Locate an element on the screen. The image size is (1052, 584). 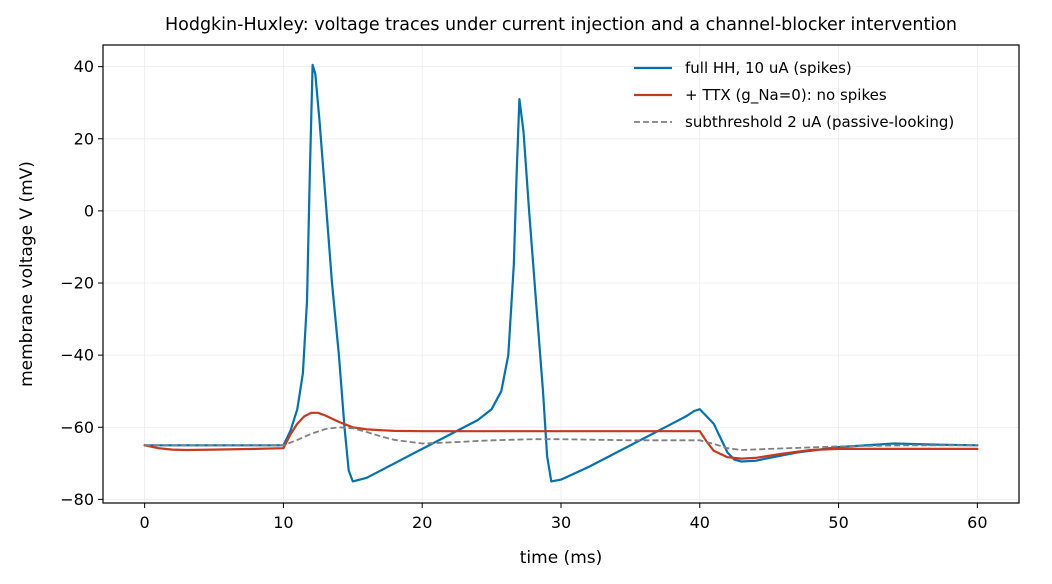
y-axis: −80 −60 −40 −20 0 20 40 is located at coordinates (81, 283).